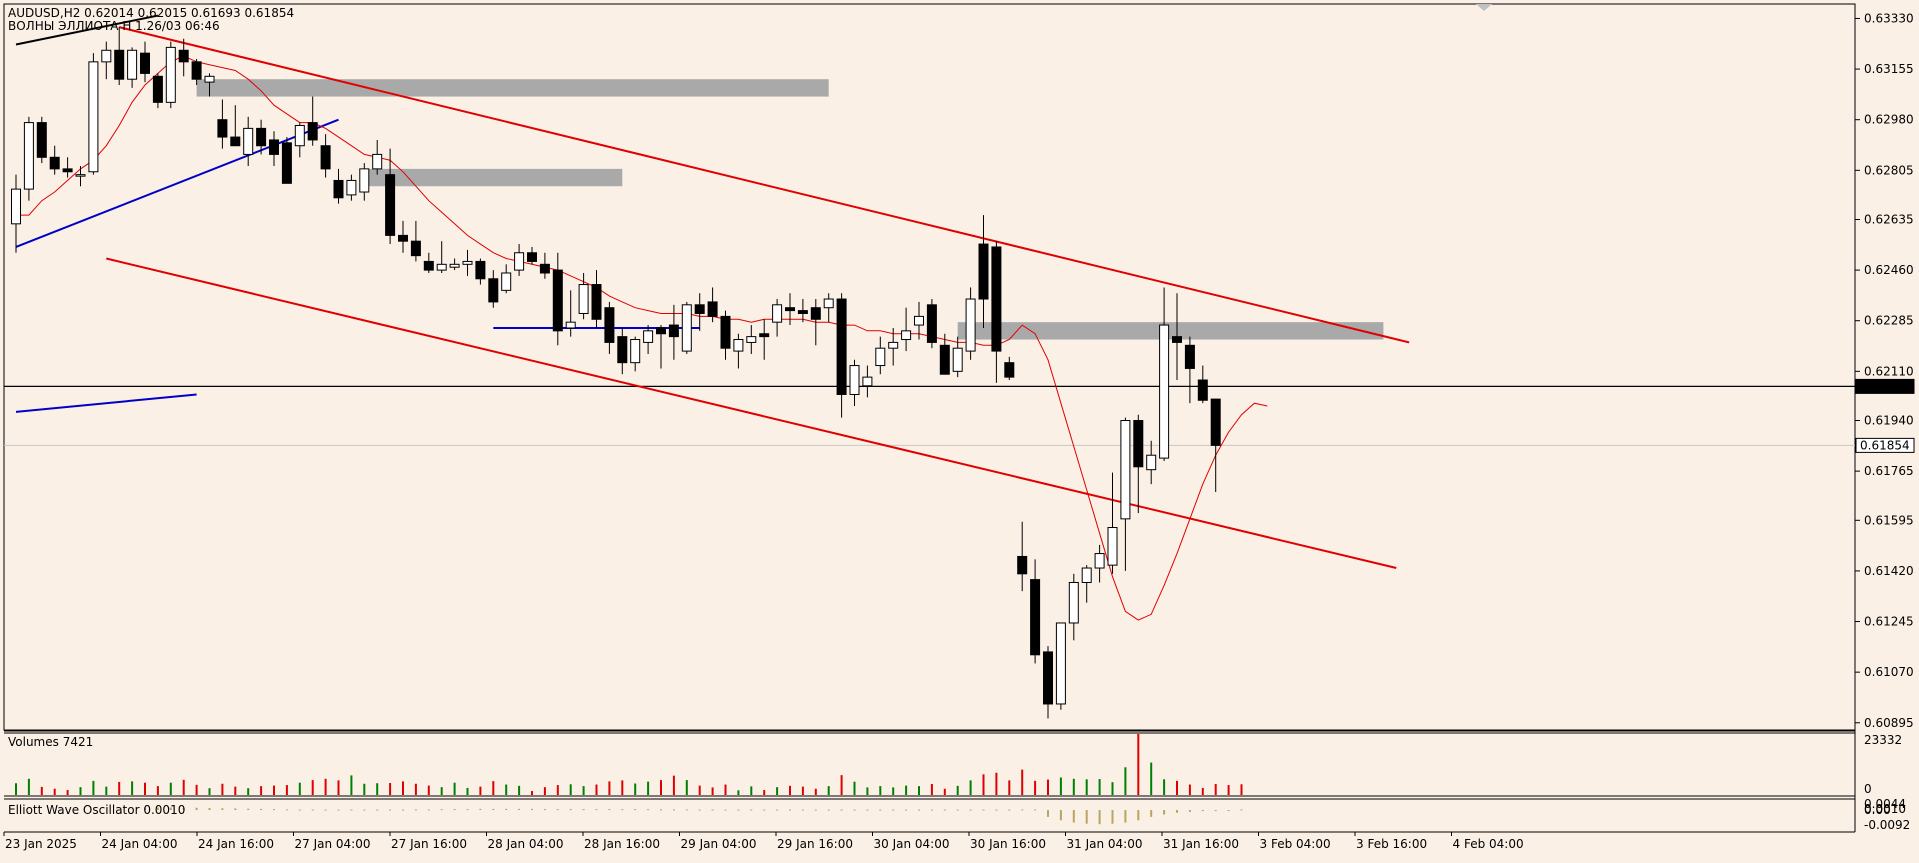 The height and width of the screenshot is (863, 1919). Describe the element at coordinates (1889, 170) in the screenshot. I see `price-tick-label: 0.62805` at that location.